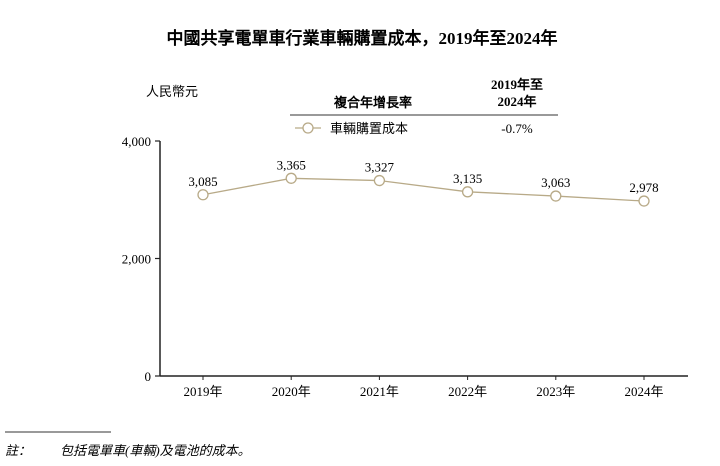 The height and width of the screenshot is (466, 720). I want to click on legend-period-line2: 2024年, so click(516, 101).